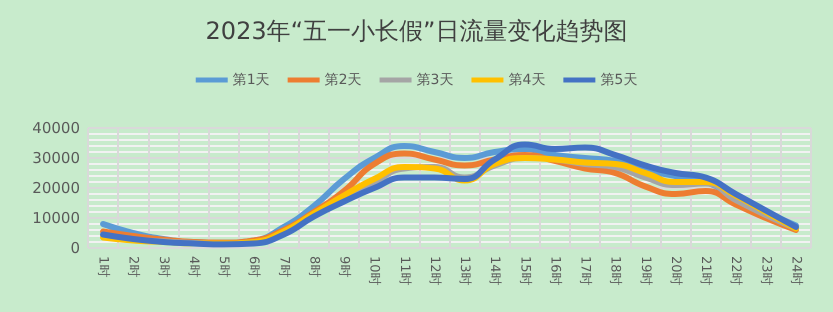  What do you see at coordinates (254, 267) in the screenshot?
I see `x-tick-label: 6时` at bounding box center [254, 267].